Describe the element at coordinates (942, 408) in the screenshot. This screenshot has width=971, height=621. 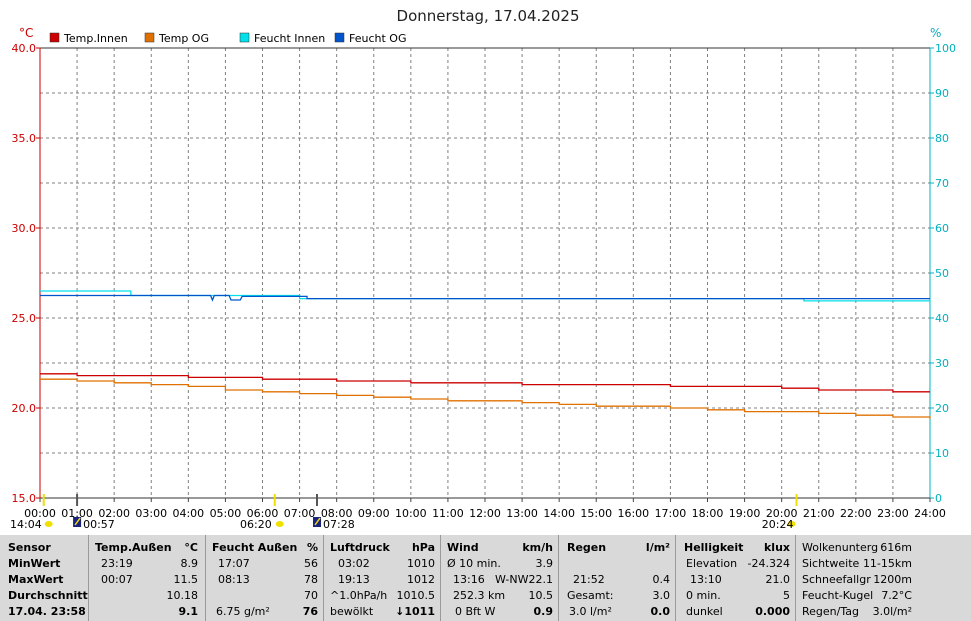
I see `y-right-tick-label: 20` at that location.